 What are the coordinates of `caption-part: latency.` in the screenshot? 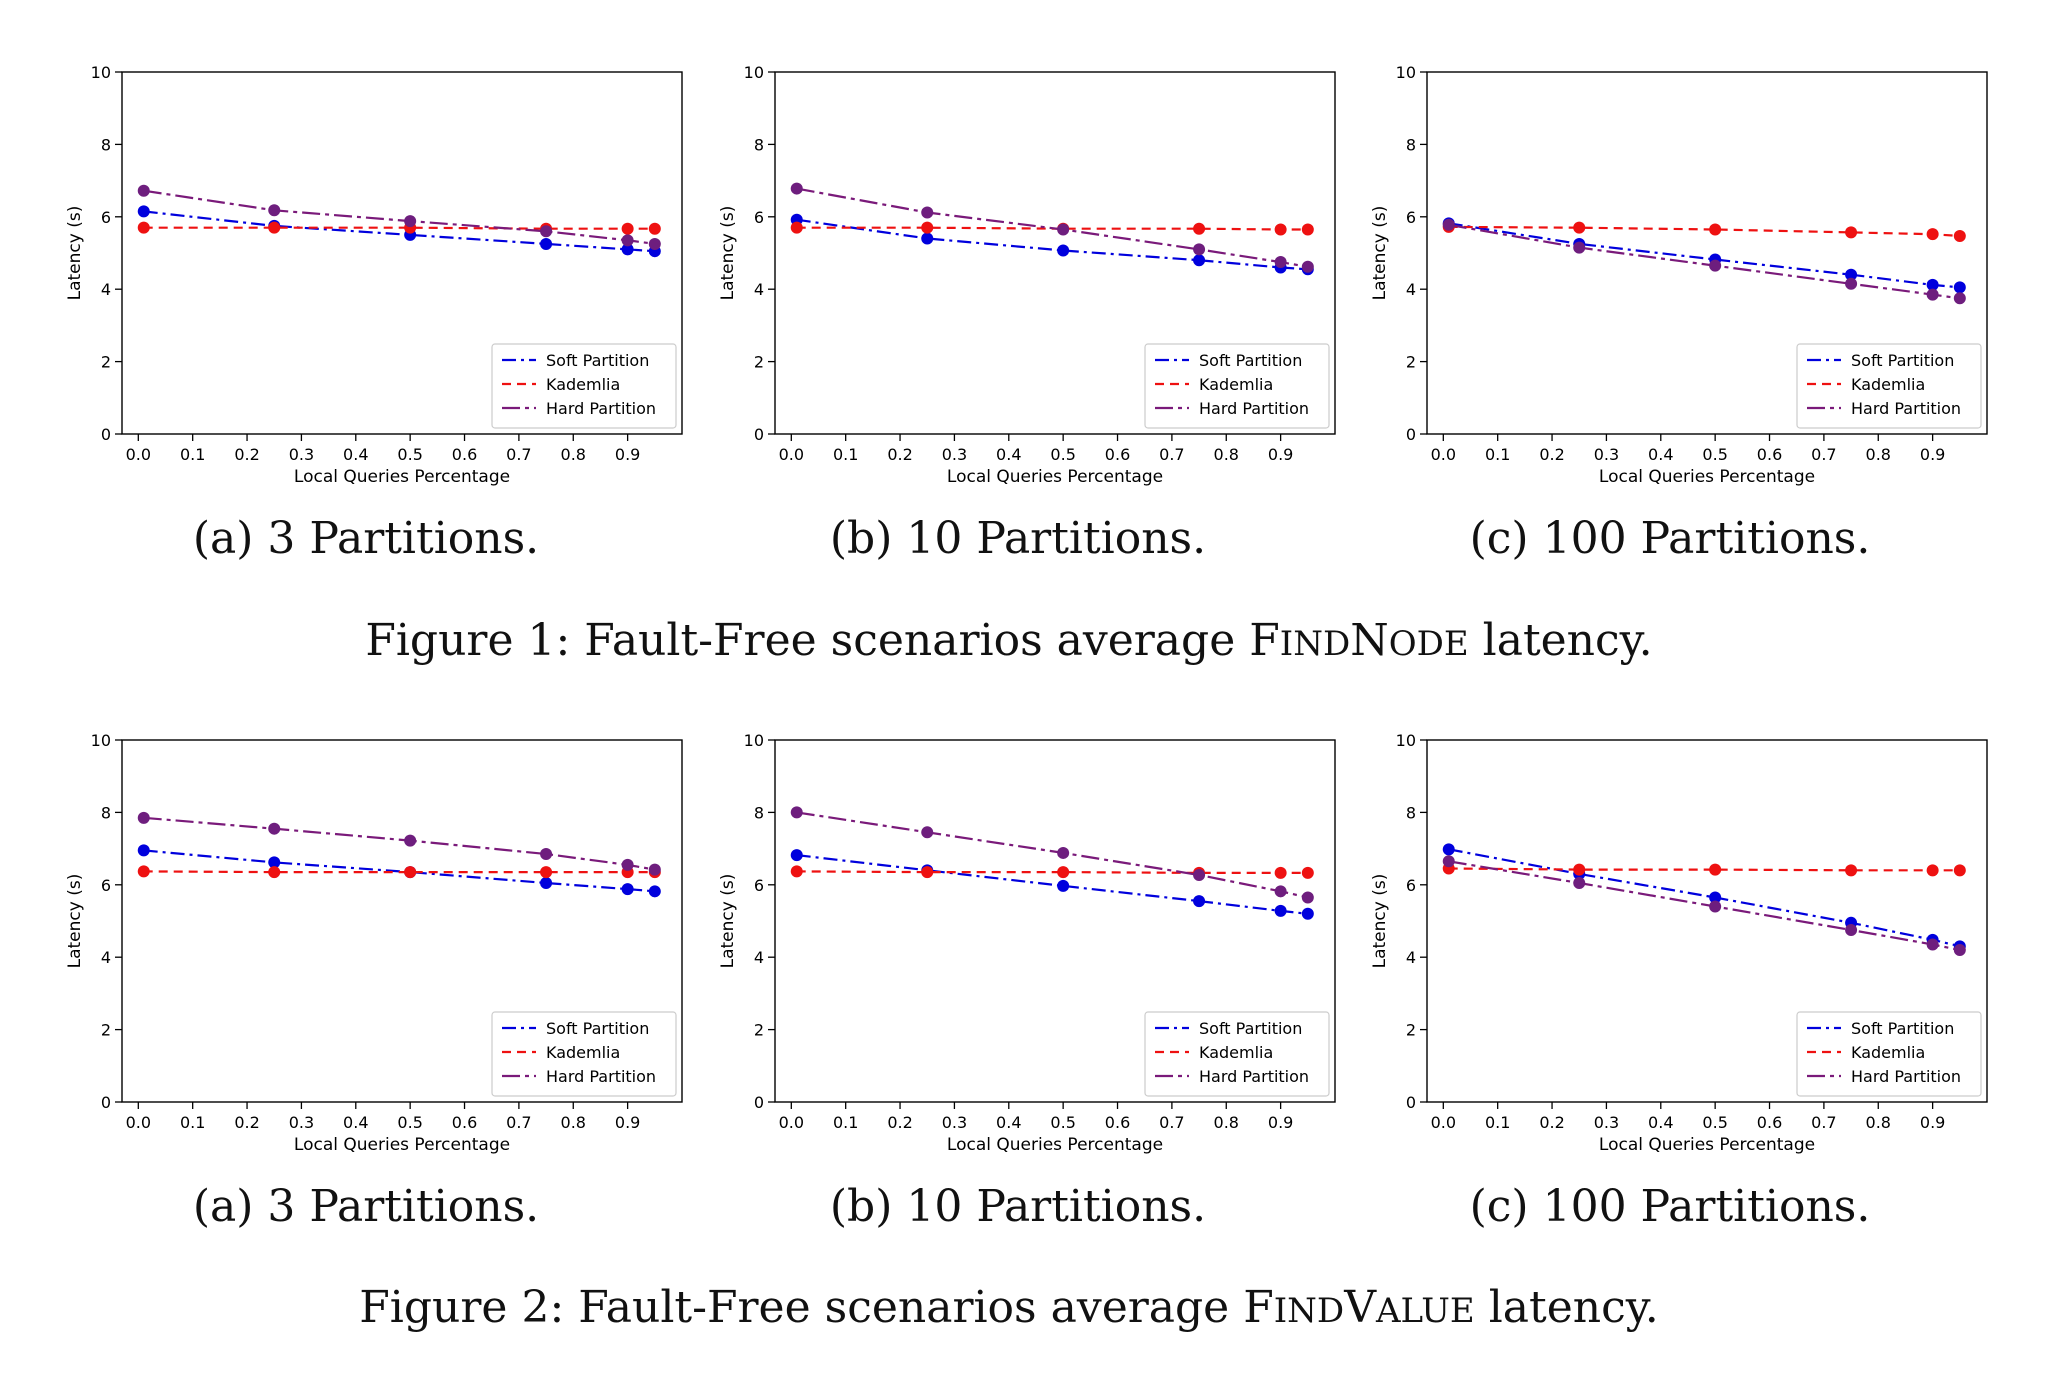 It's located at (1561, 640).